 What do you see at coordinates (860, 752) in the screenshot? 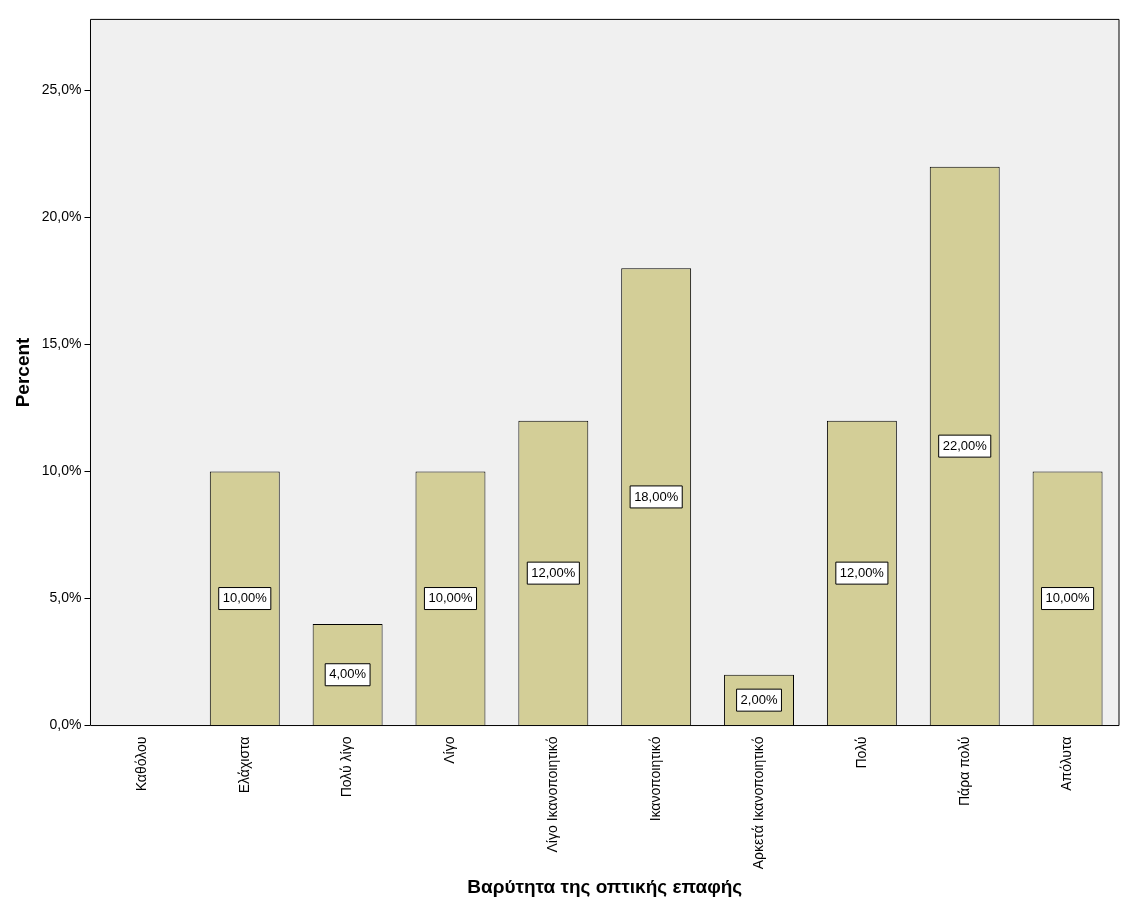
I see `x-tick-label: Πολύ` at bounding box center [860, 752].